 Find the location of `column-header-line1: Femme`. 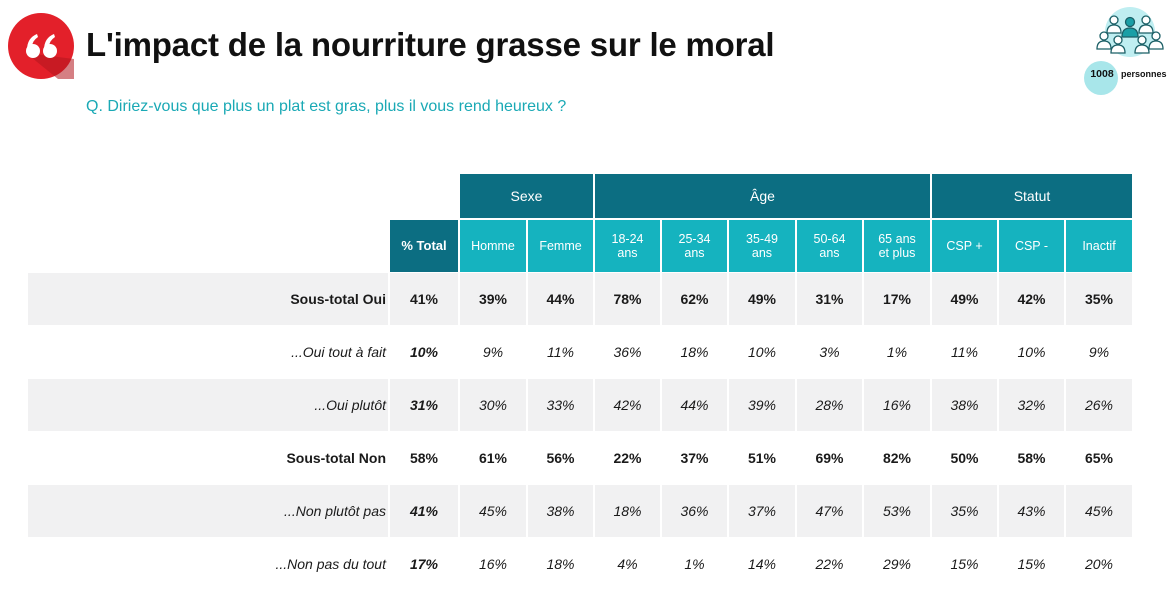

column-header-line1: Femme is located at coordinates (560, 246).